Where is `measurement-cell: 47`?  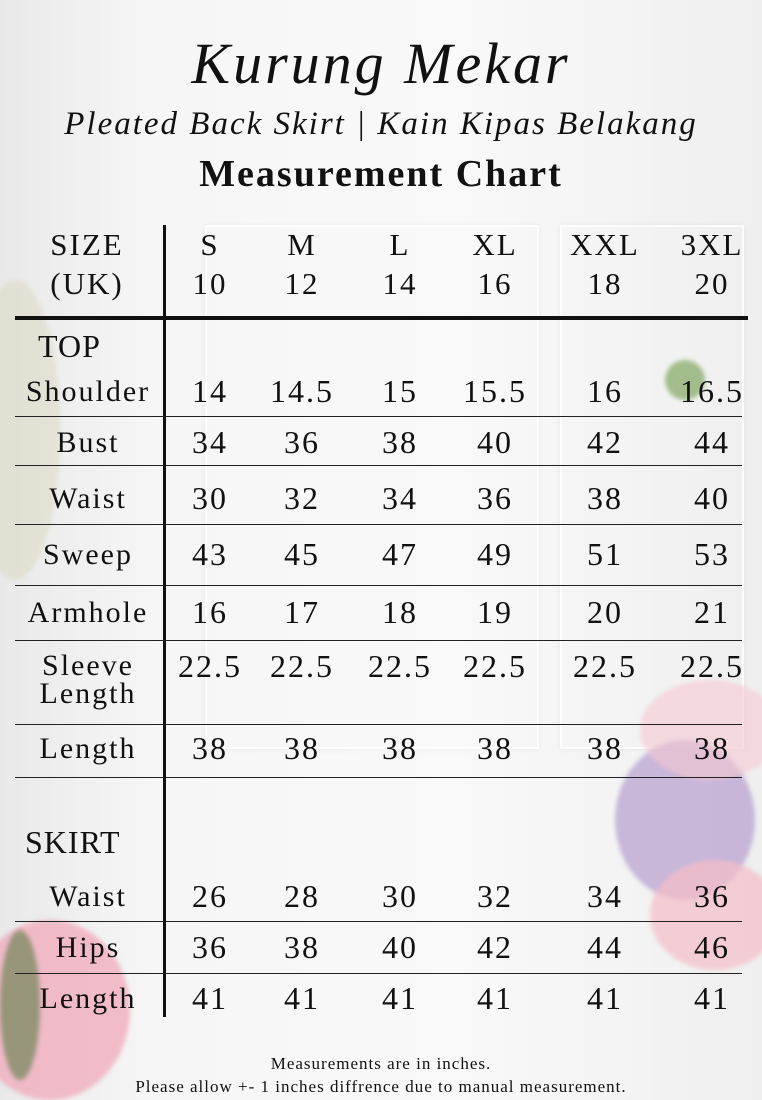
measurement-cell: 47 is located at coordinates (400, 554).